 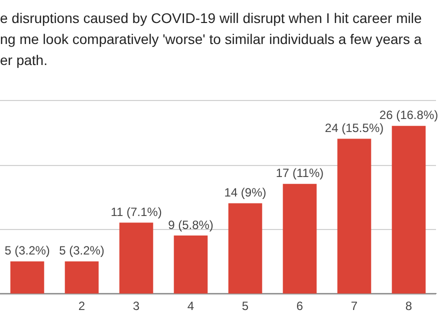 What do you see at coordinates (136, 306) in the screenshot?
I see `x-tick-label: 3` at bounding box center [136, 306].